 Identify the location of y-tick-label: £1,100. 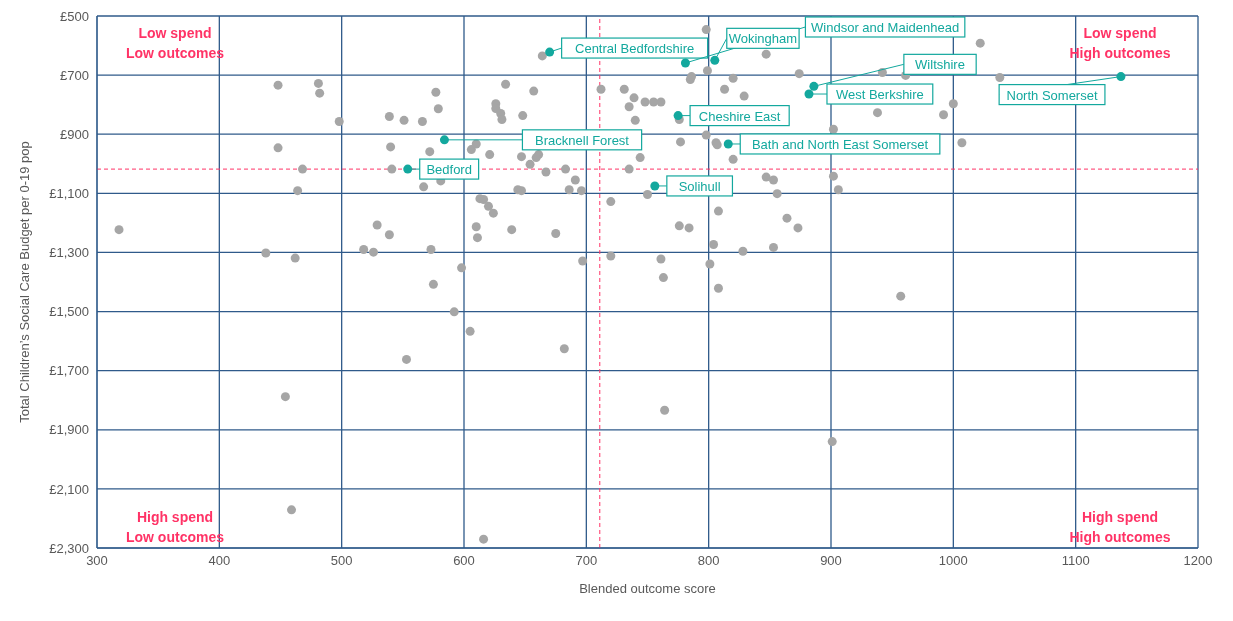
(69, 193).